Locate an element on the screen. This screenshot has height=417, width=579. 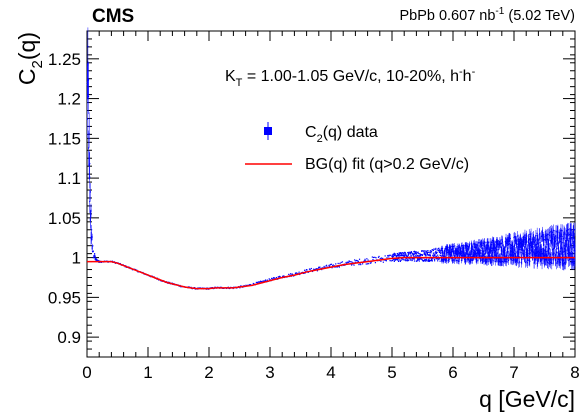
x-tick-label: 5 is located at coordinates (391, 372).